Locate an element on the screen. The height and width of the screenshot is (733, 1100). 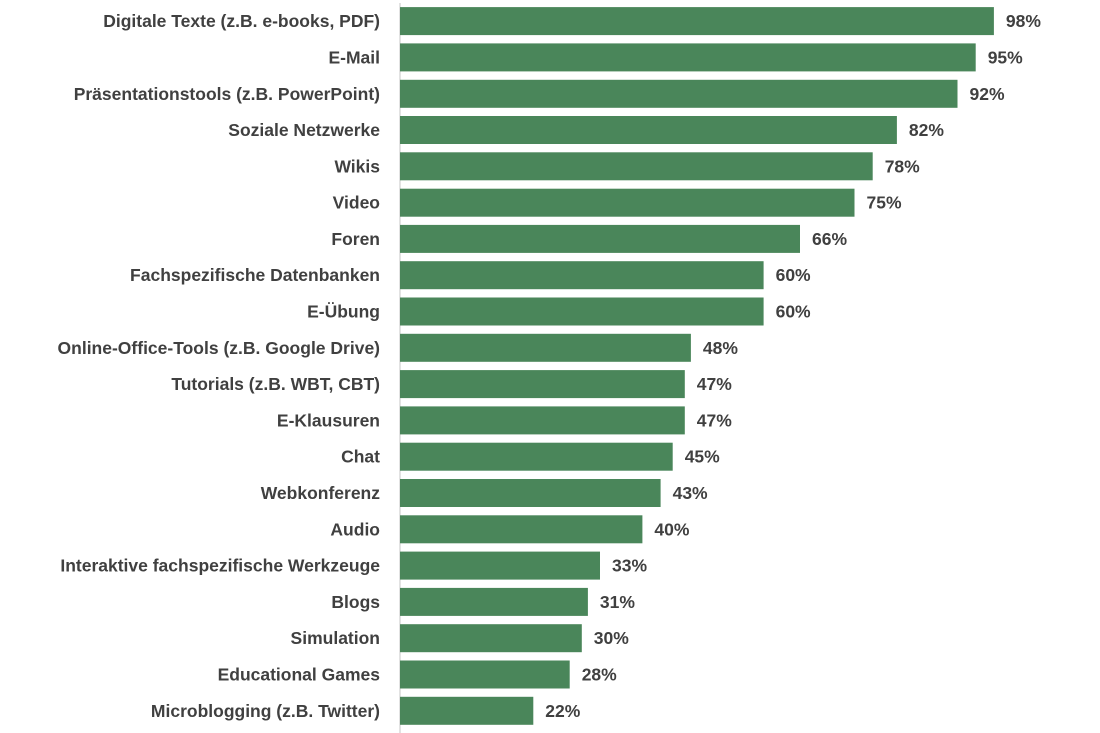
data-label: 30% is located at coordinates (611, 638).